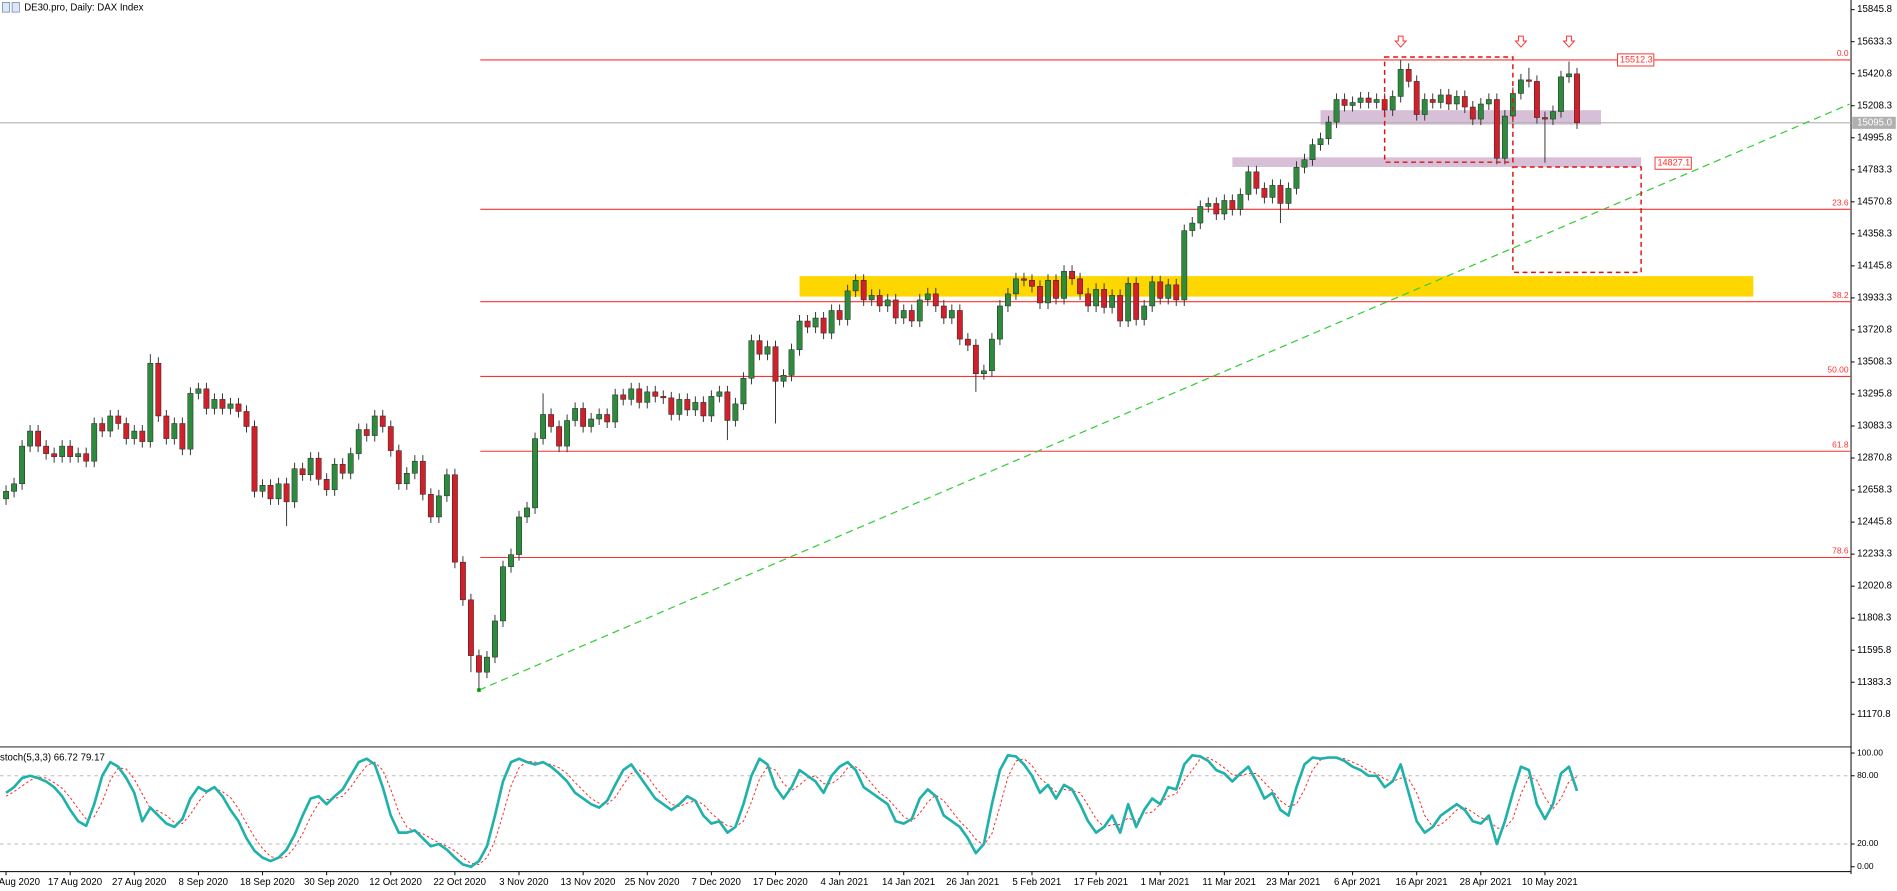  Describe the element at coordinates (1874, 297) in the screenshot. I see `y-tick-label: 13933.3` at that location.